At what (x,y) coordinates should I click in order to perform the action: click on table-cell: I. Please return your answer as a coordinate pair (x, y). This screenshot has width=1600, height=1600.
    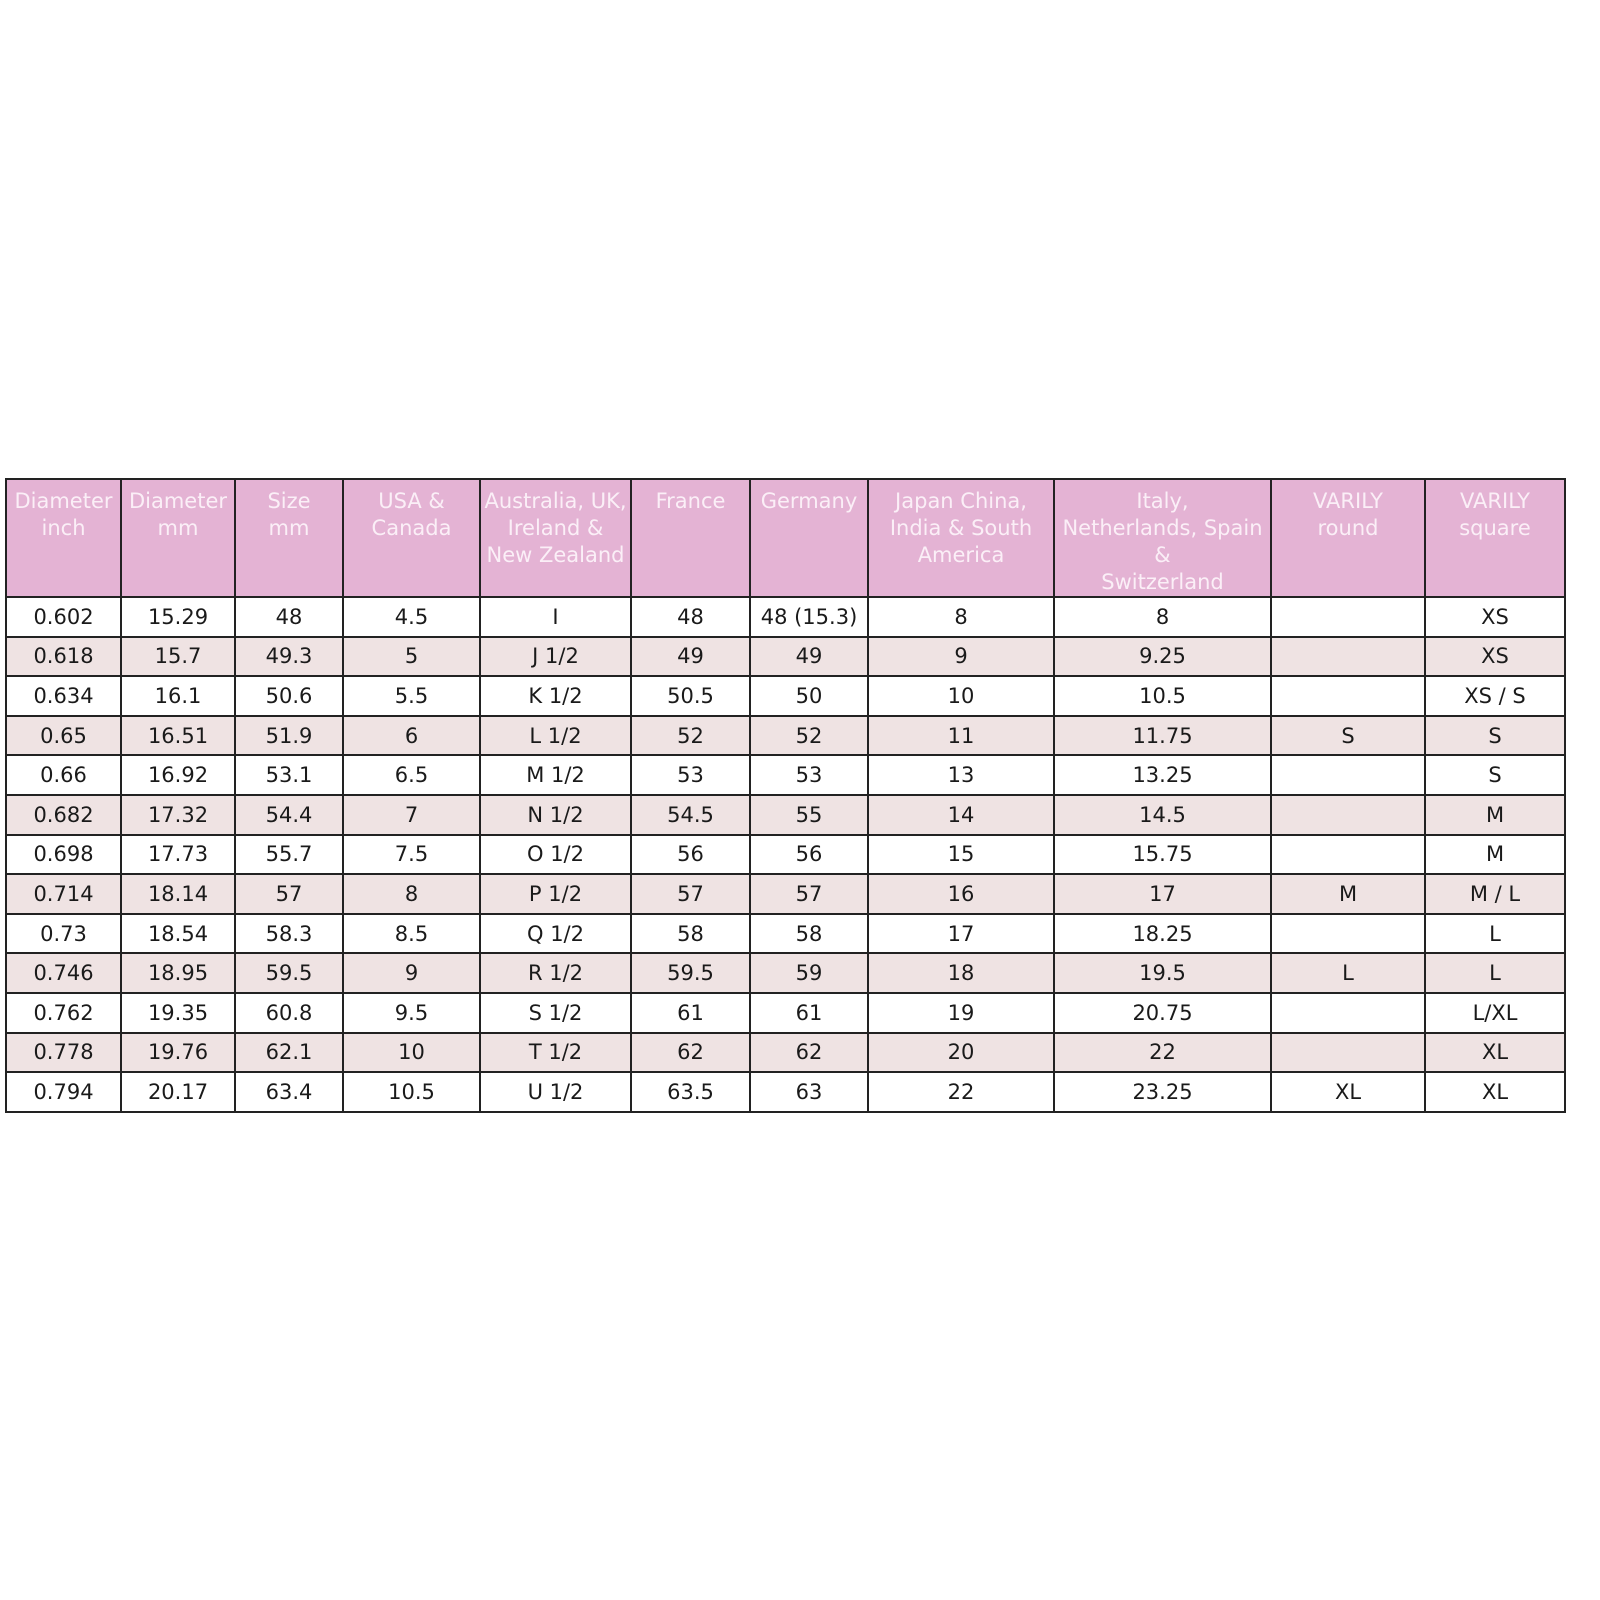
    Looking at the image, I should click on (555, 617).